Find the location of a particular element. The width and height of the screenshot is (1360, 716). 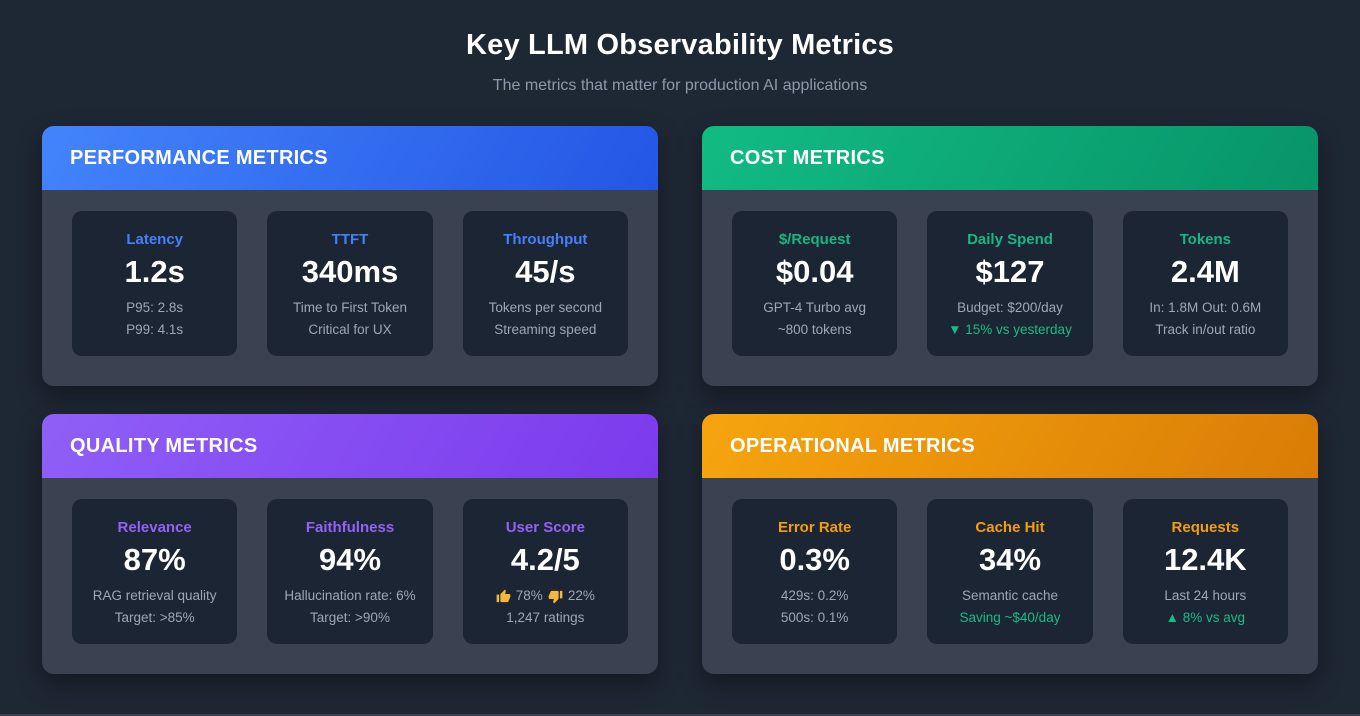

faithfulness-sub1: Hallucination rate: 6% is located at coordinates (350, 595).